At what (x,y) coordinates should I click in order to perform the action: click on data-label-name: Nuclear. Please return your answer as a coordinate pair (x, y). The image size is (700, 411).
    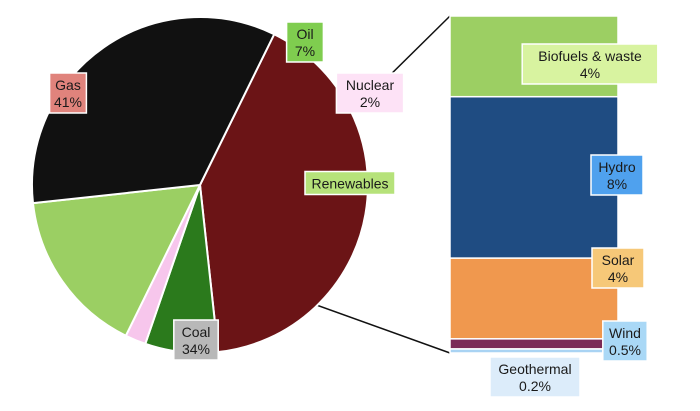
    Looking at the image, I should click on (370, 85).